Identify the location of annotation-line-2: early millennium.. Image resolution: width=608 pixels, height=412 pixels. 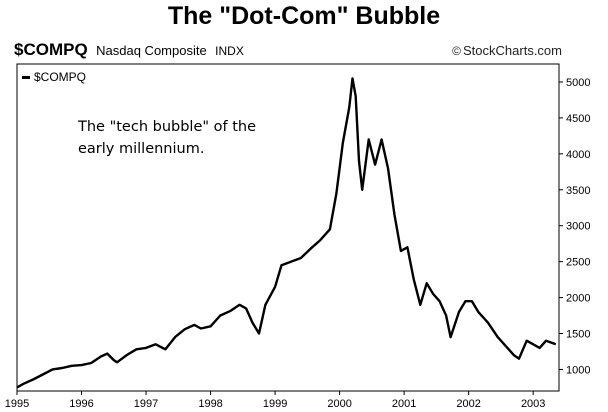
(141, 149).